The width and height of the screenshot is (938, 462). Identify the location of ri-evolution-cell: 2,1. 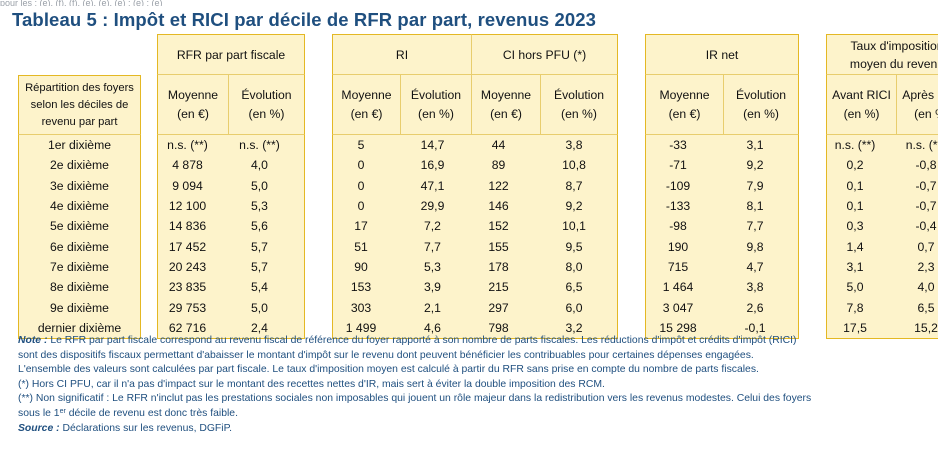
(436, 307).